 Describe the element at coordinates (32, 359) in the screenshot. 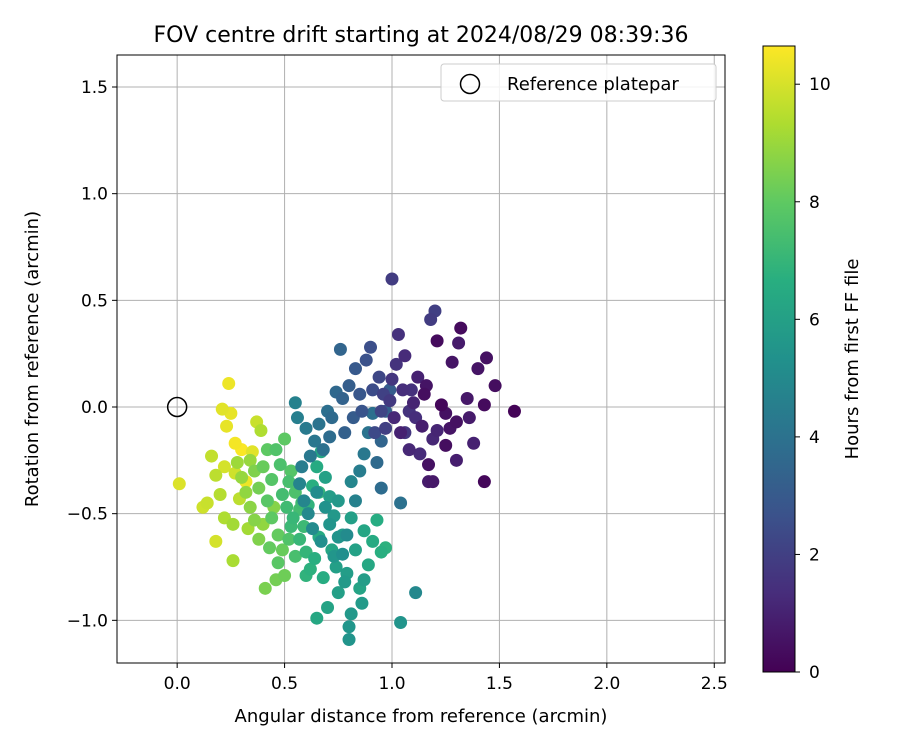

I see `y-axis-label: Rotation from reference (arcmin)` at that location.